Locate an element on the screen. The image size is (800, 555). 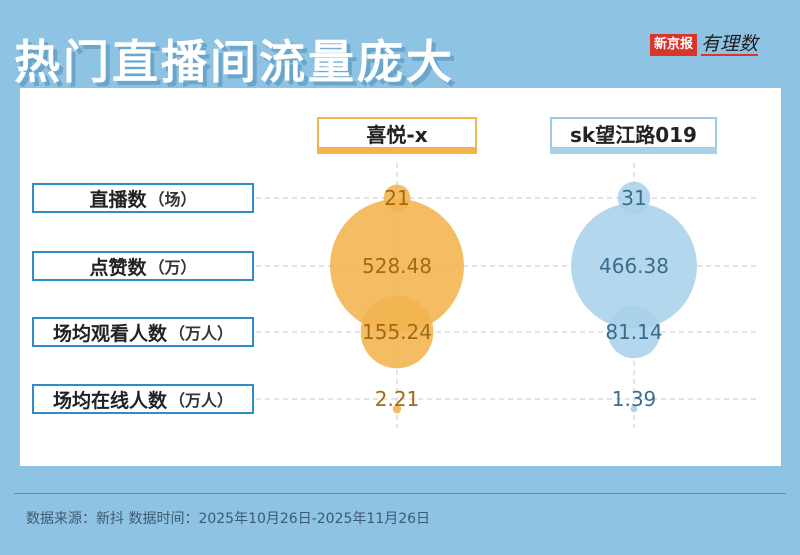
row-label-1: 点赞数 （万） is located at coordinates (143, 266).